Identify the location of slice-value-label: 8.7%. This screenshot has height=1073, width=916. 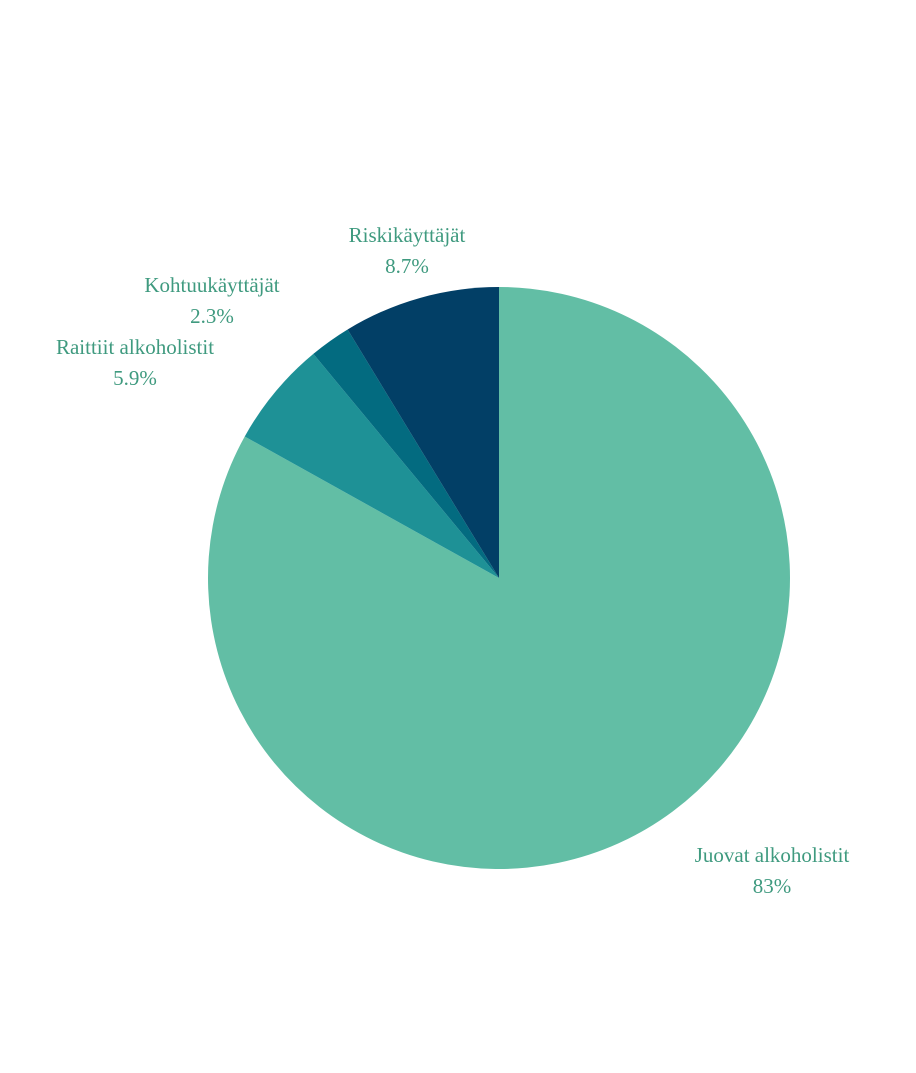
(407, 266).